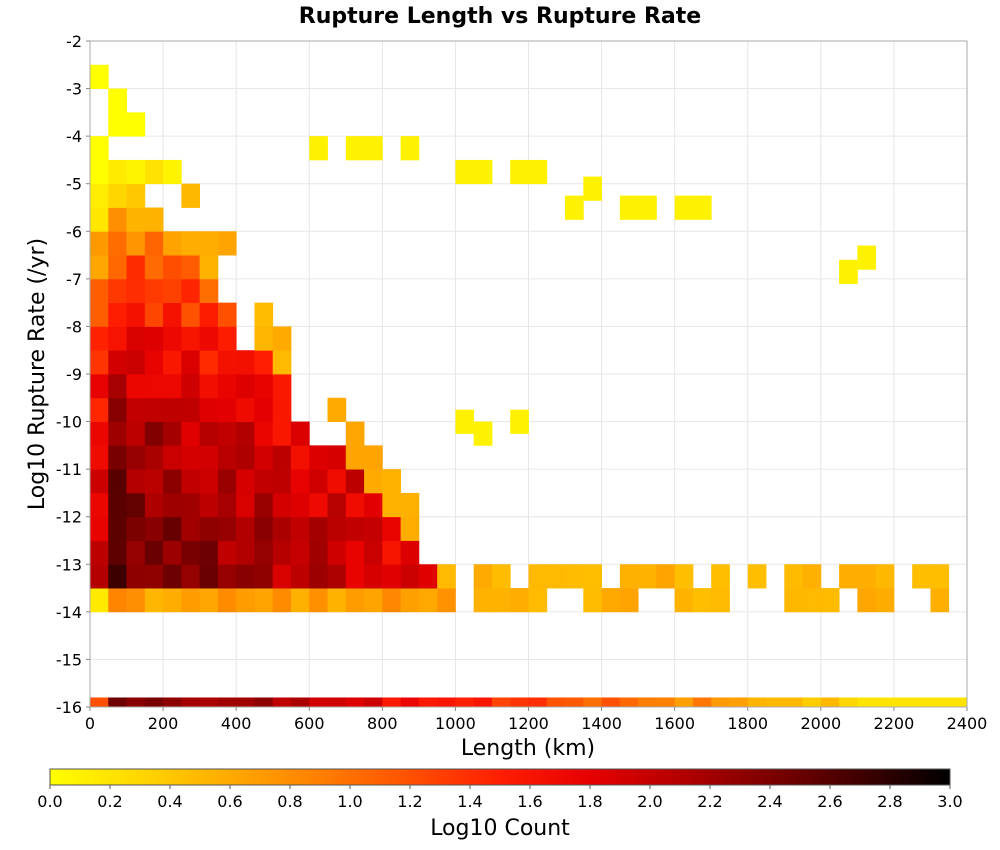 The width and height of the screenshot is (1000, 850). What do you see at coordinates (528, 748) in the screenshot?
I see `x-axis-label: Length (km)` at bounding box center [528, 748].